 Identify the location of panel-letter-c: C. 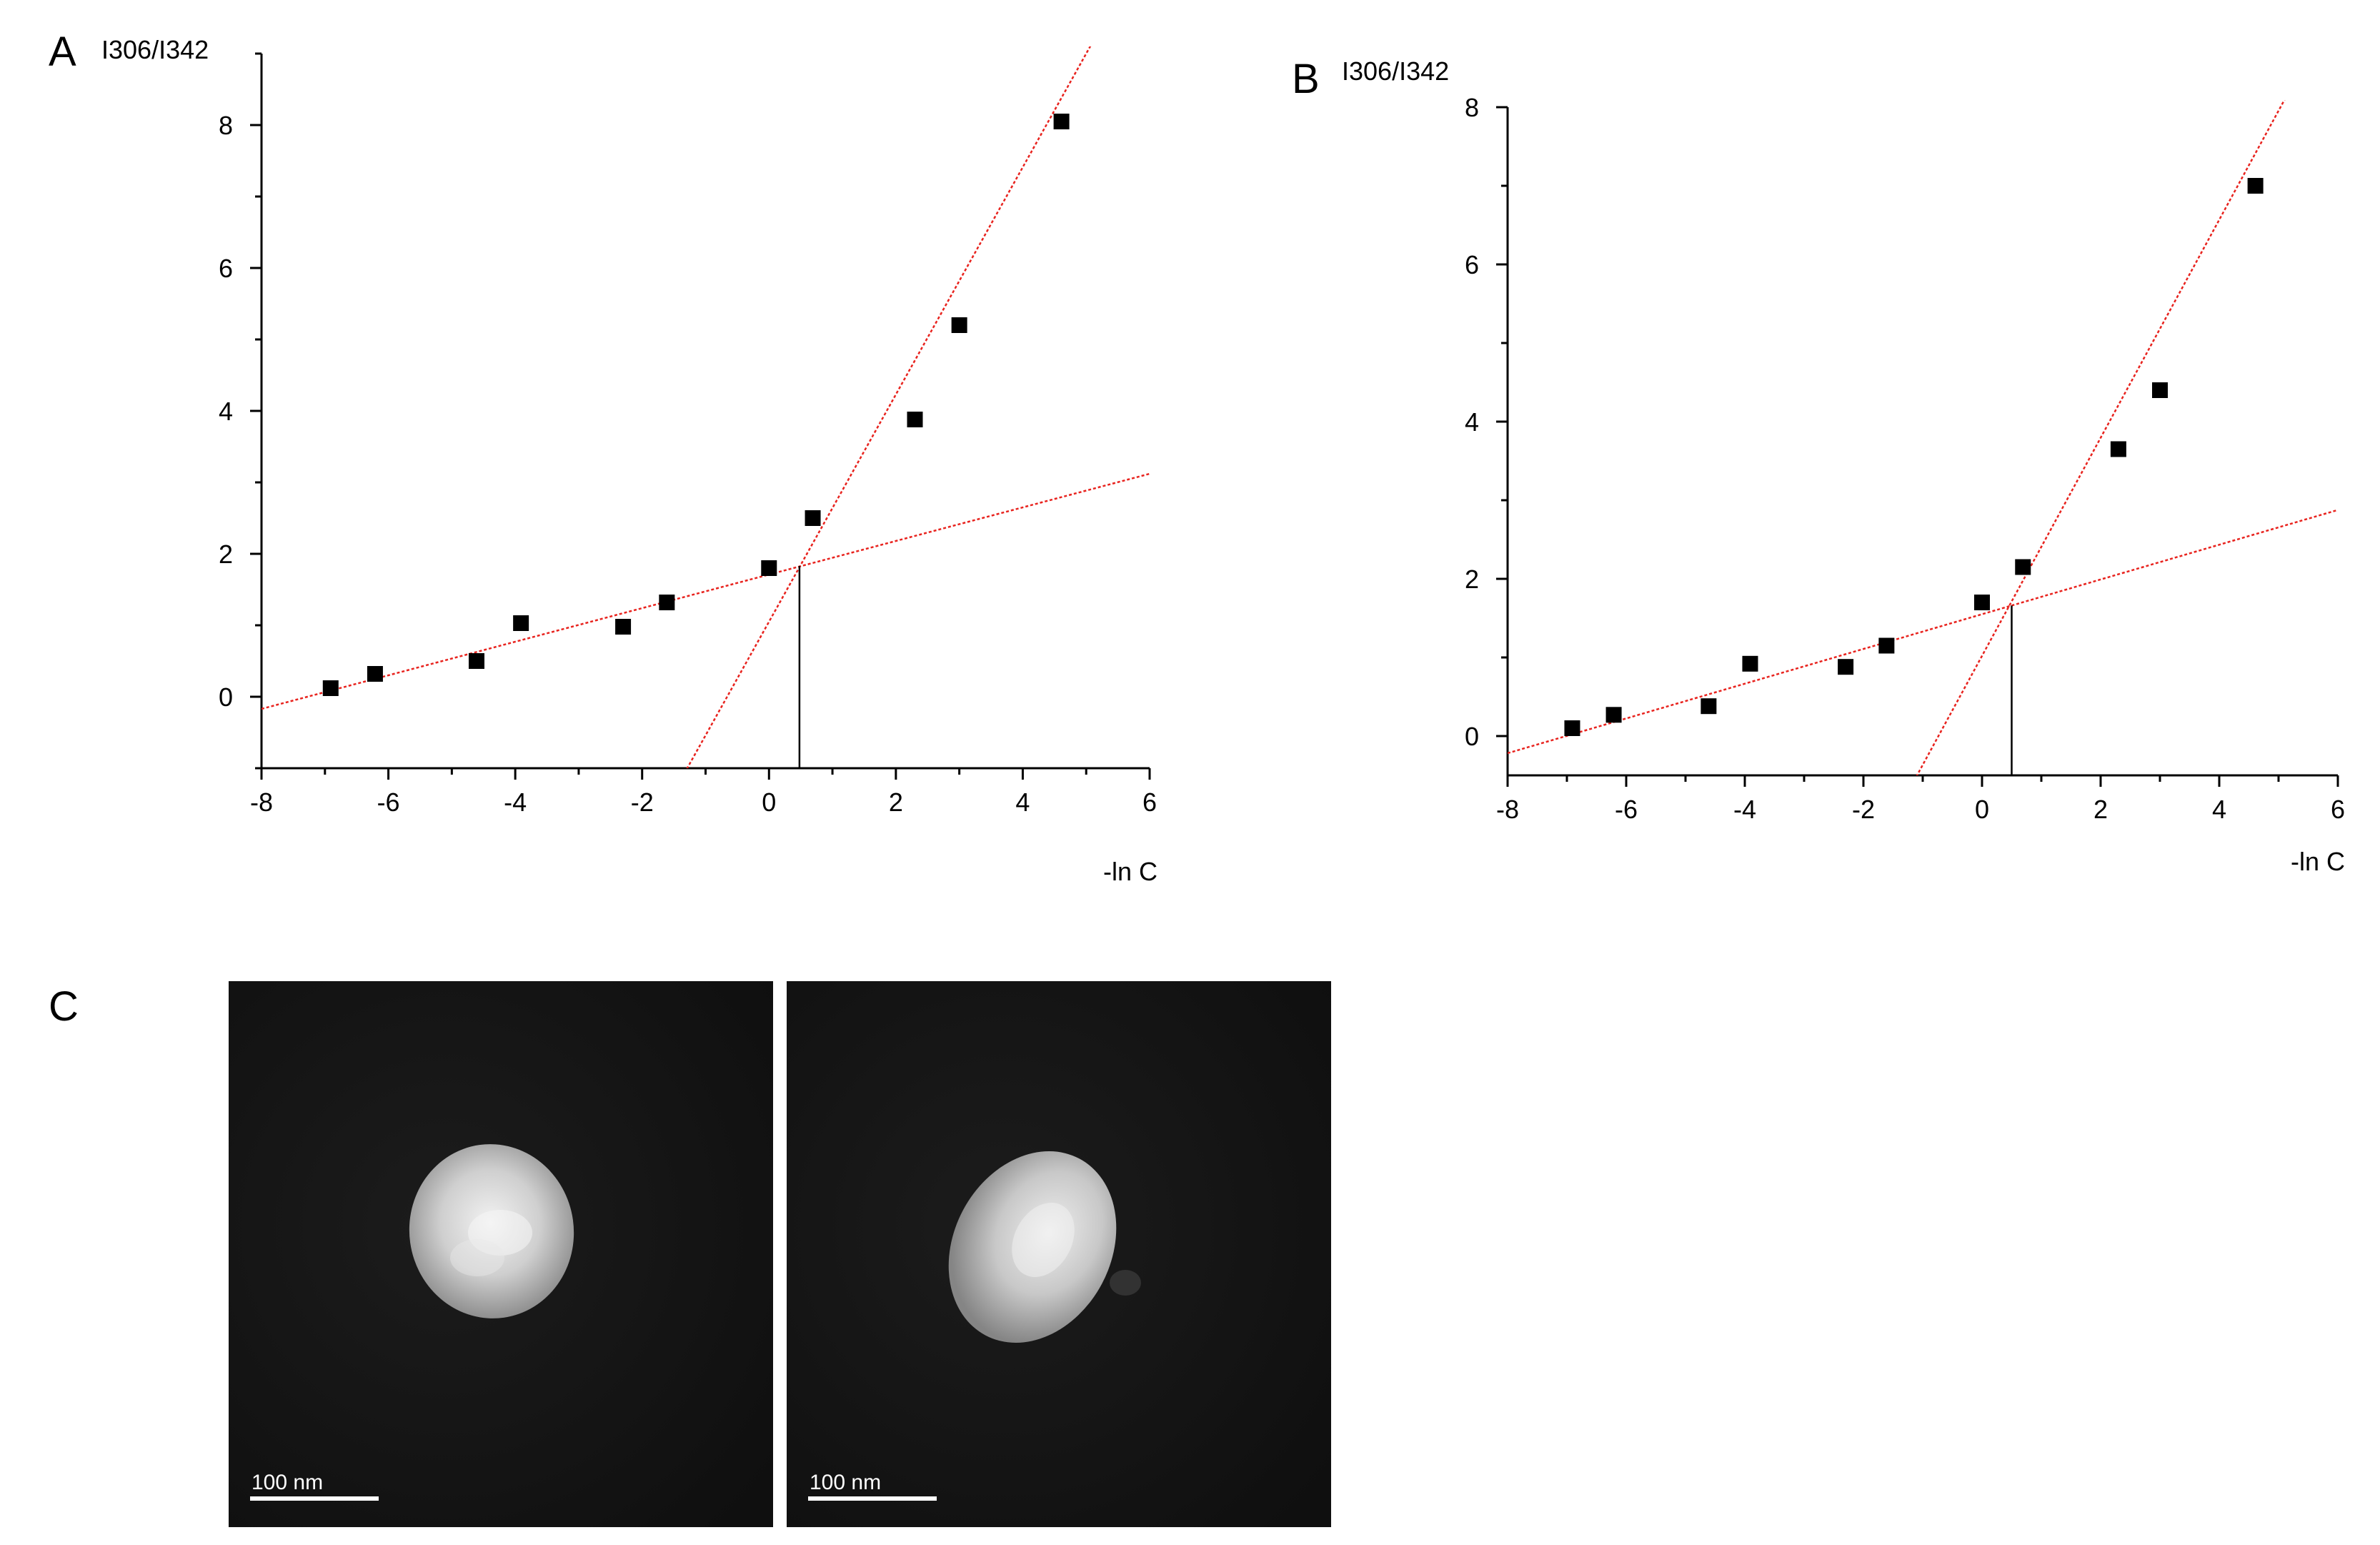
(64, 1006).